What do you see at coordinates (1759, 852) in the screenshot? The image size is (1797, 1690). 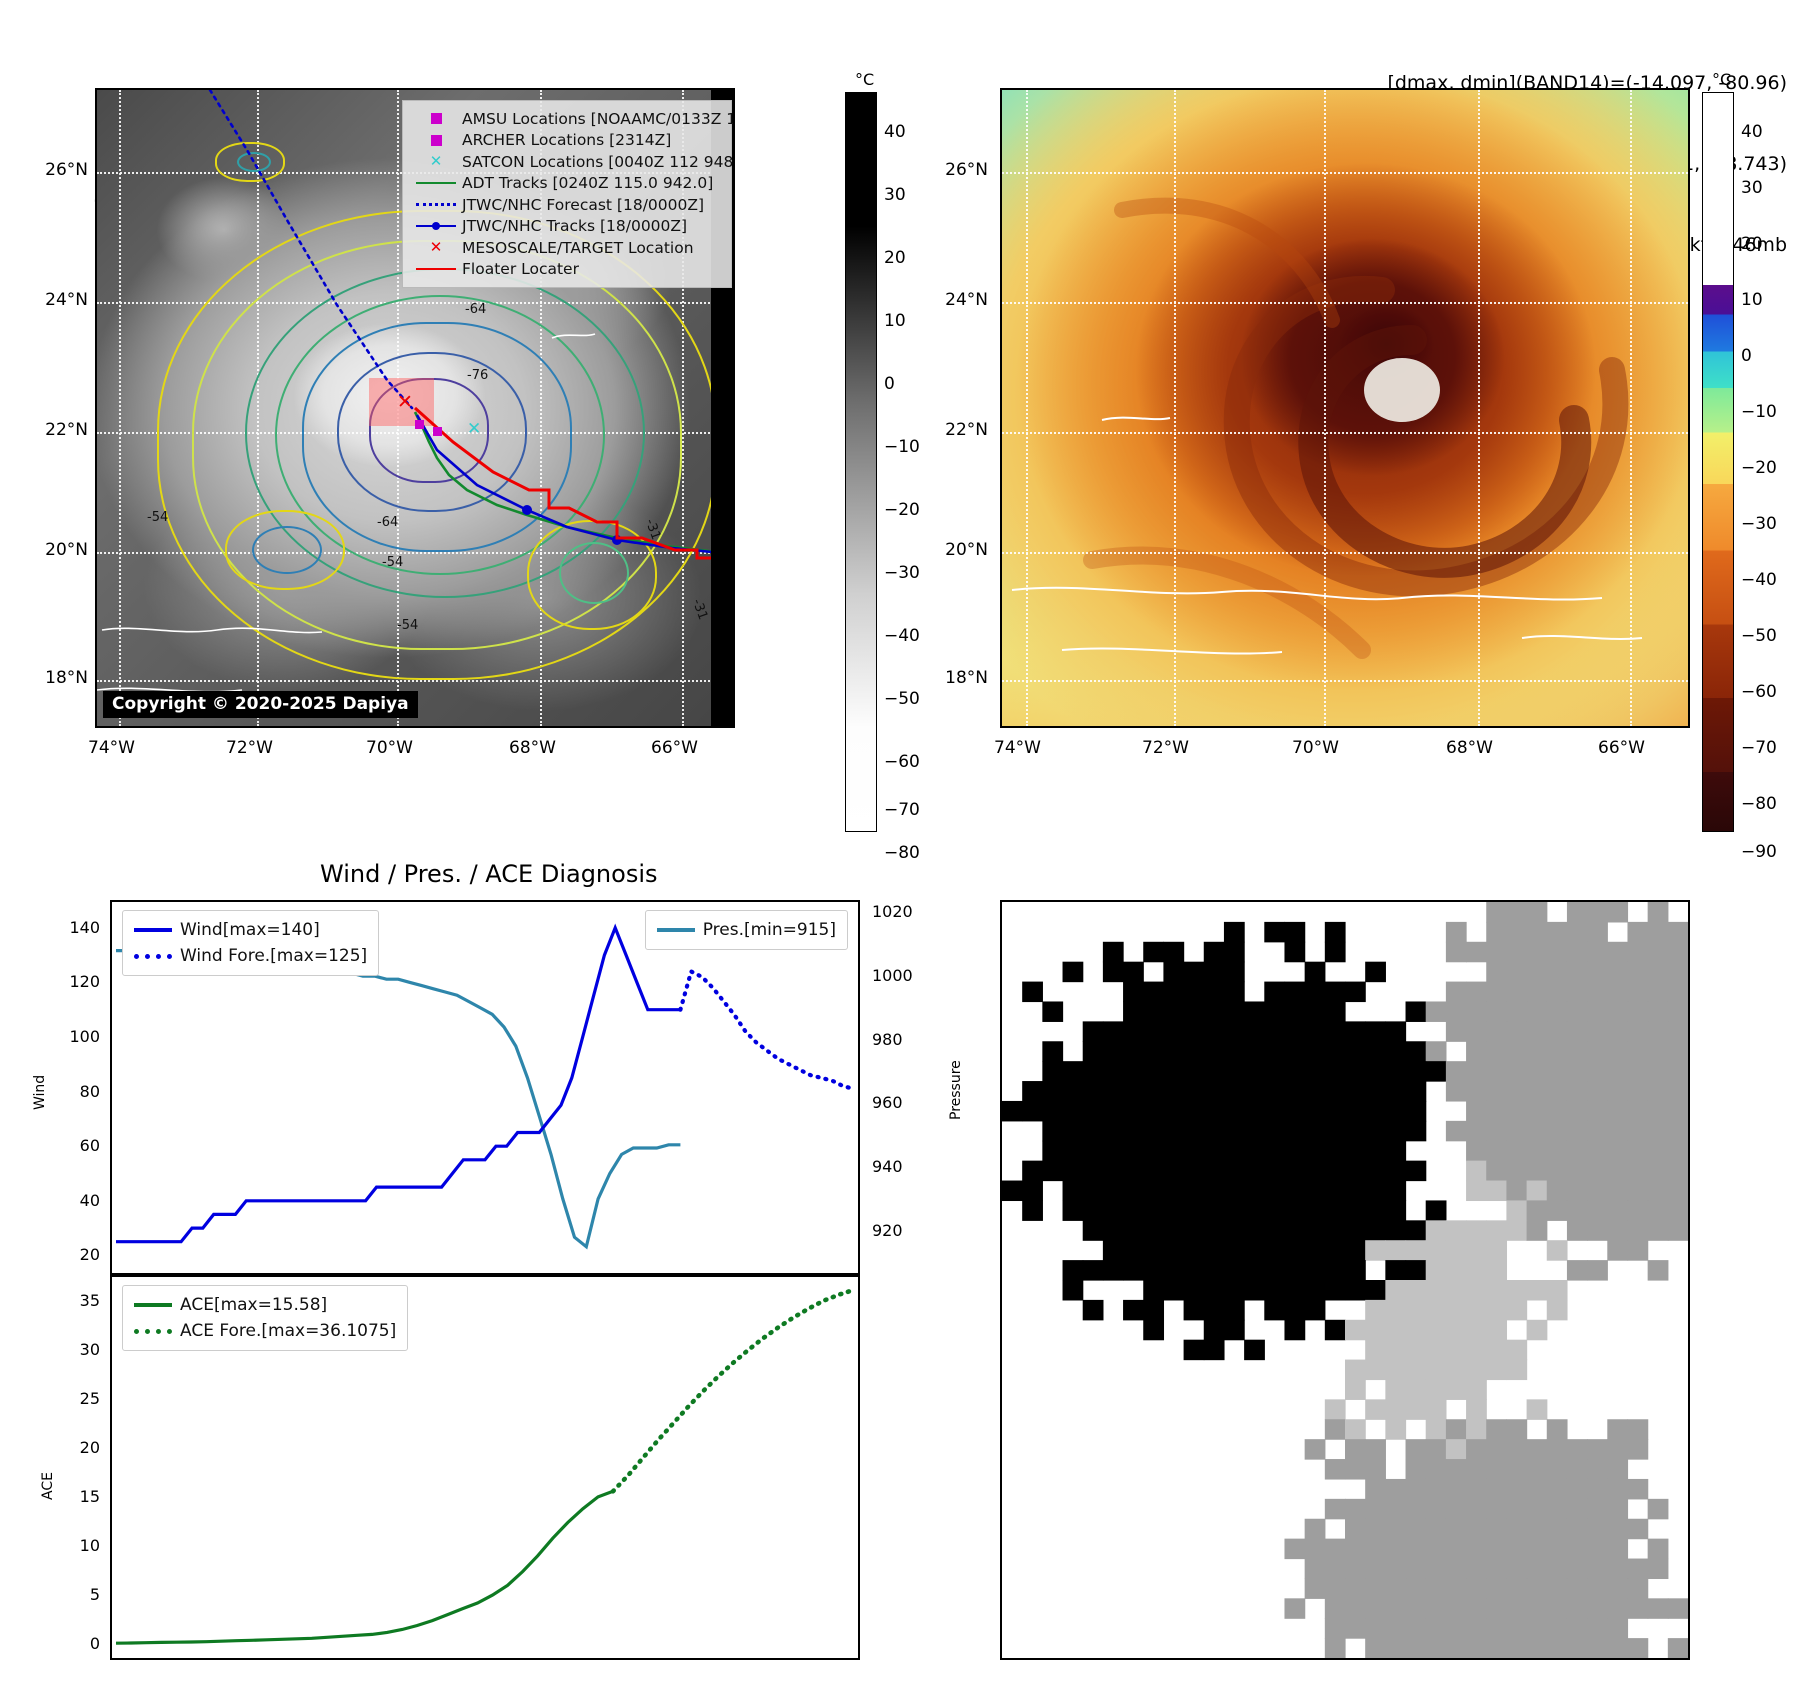 I see `awv-cbar-tick-13: −90` at bounding box center [1759, 852].